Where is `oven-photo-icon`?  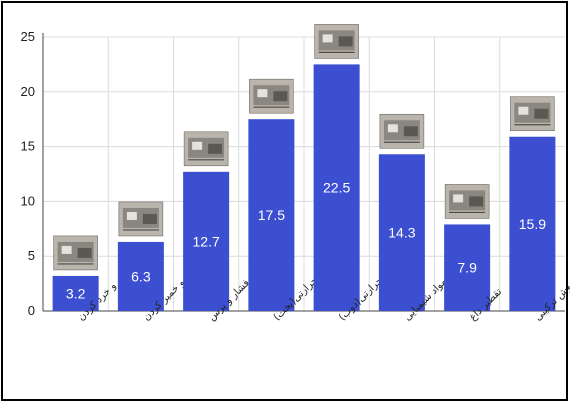 oven-photo-icon is located at coordinates (271, 96).